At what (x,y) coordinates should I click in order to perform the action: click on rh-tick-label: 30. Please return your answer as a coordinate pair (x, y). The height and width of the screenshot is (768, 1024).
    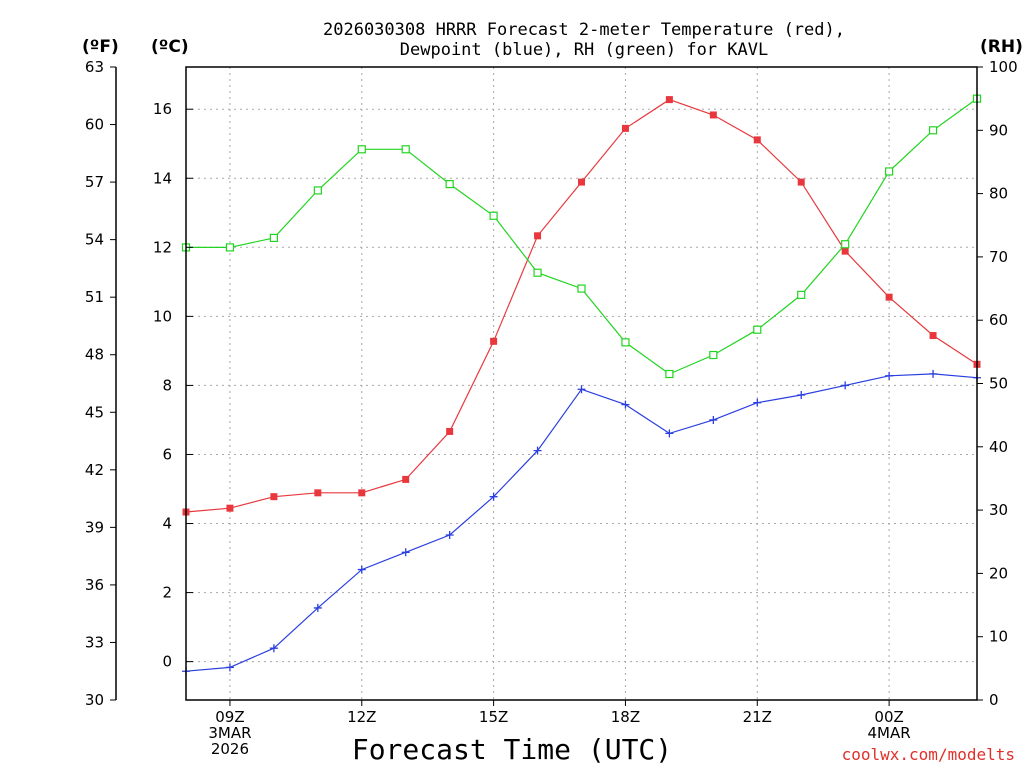
    Looking at the image, I should click on (998, 510).